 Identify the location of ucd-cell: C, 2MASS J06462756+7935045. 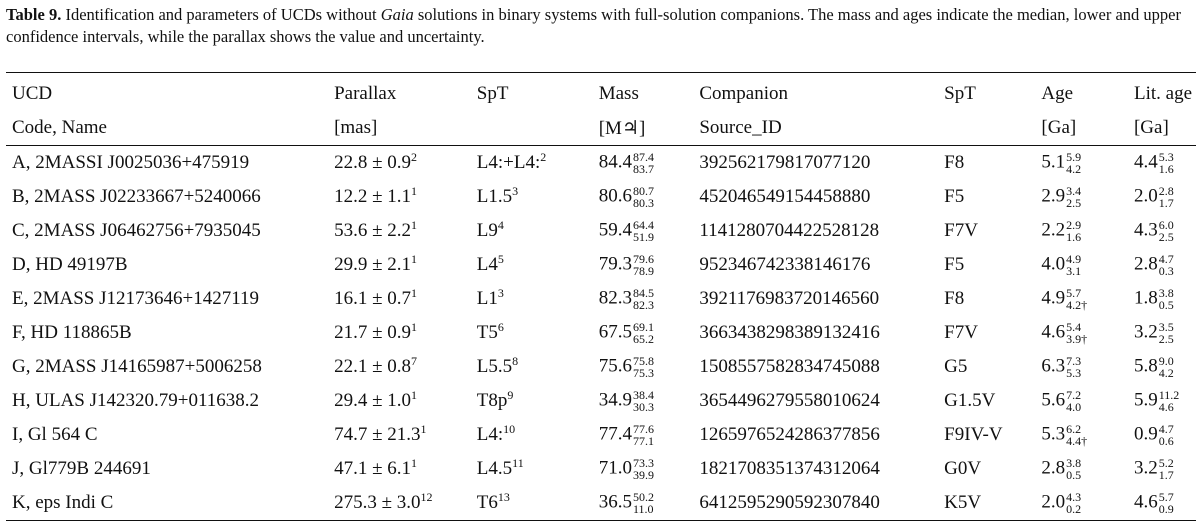
(167, 231).